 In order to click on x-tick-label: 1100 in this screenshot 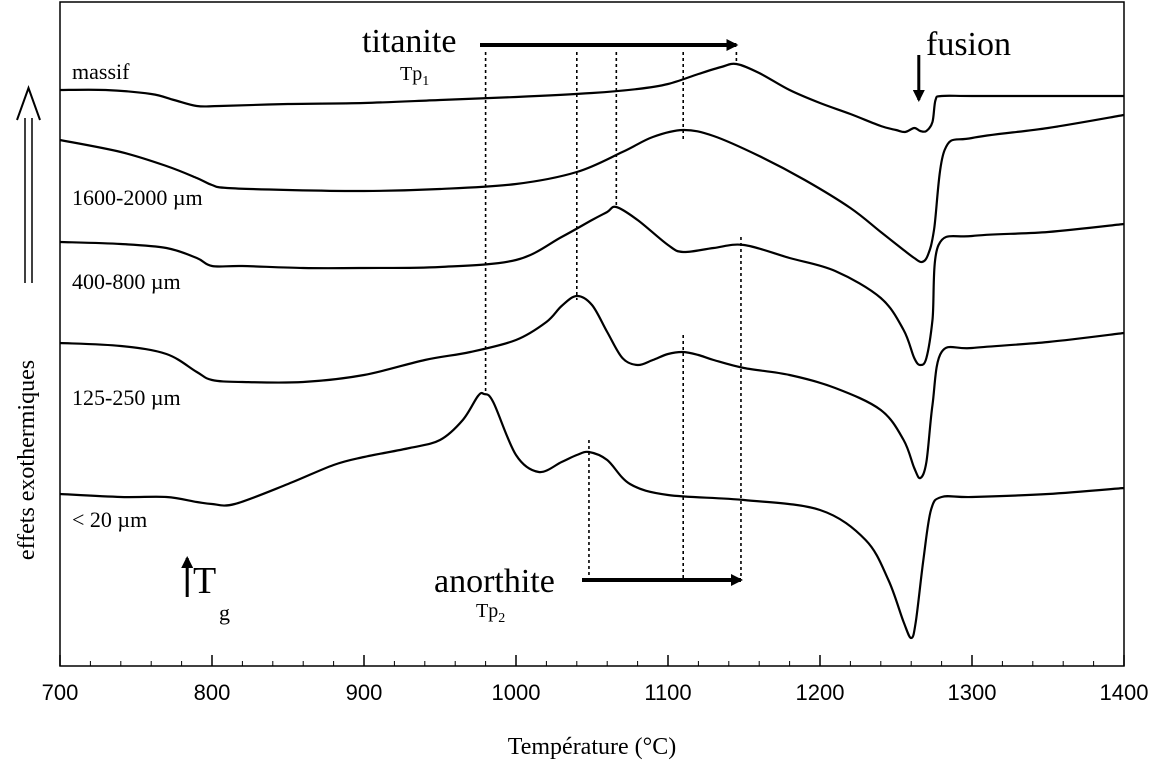, I will do `click(667, 692)`.